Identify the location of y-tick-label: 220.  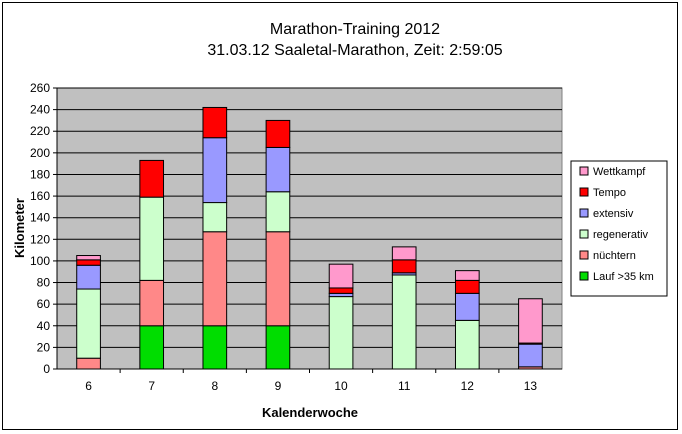
(40, 131).